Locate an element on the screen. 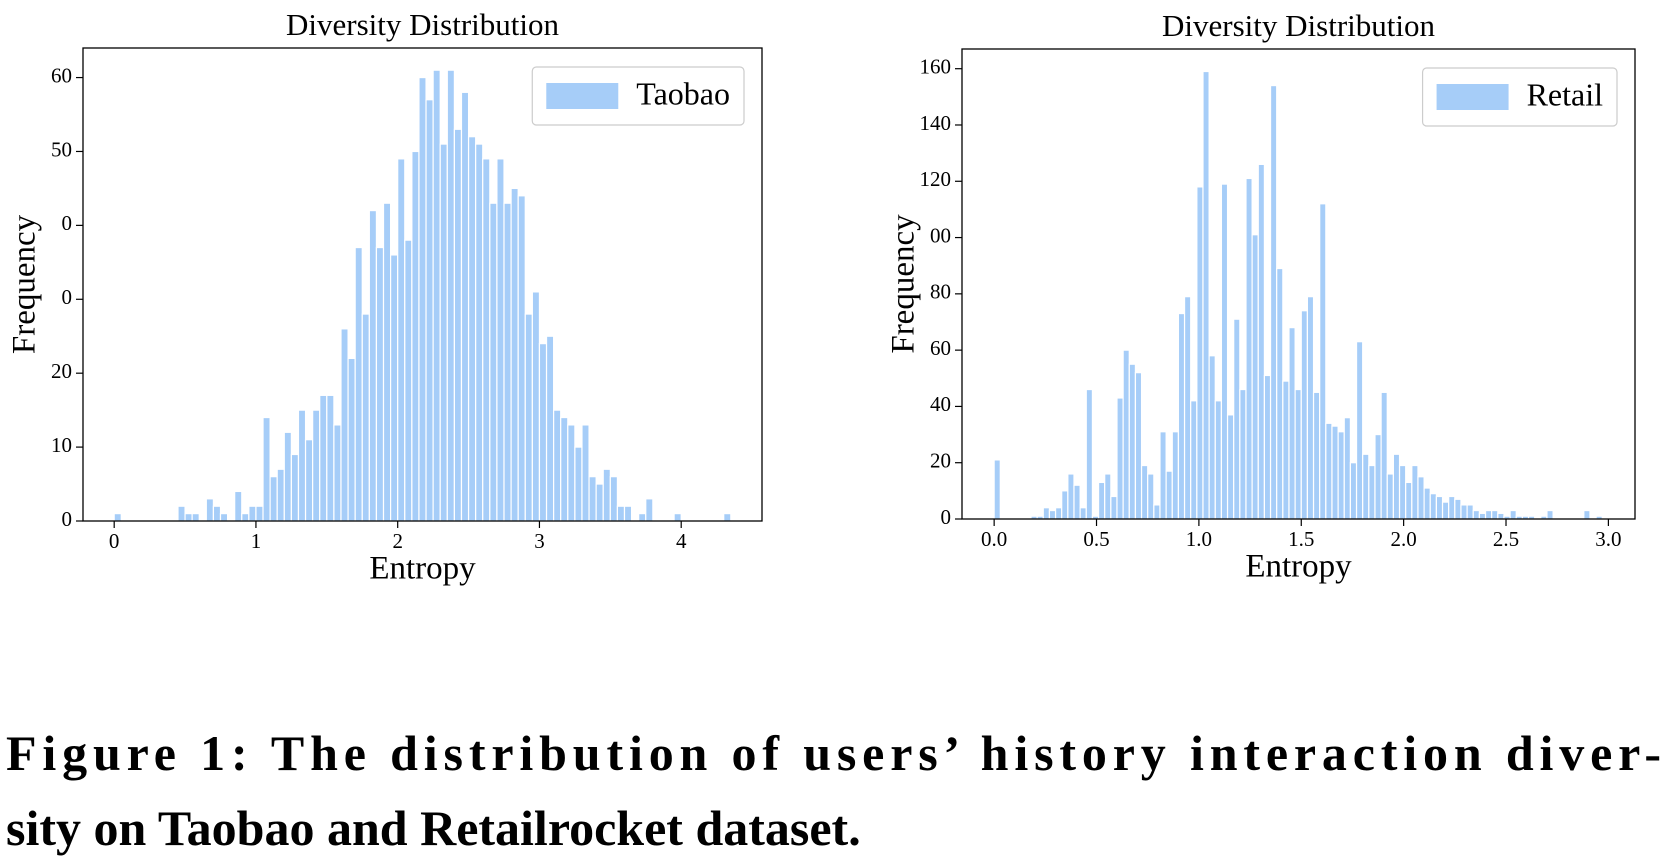  y-tick-label: 80 is located at coordinates (940, 292).